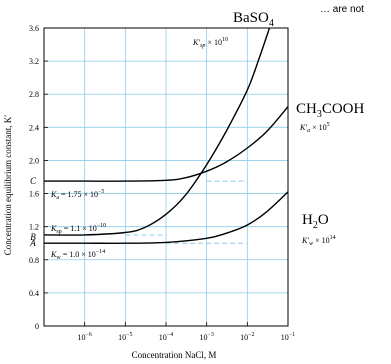 The width and height of the screenshot is (391, 364). I want to click on y-axis-label: Concentration equilibrium constant, K′, so click(8, 185).